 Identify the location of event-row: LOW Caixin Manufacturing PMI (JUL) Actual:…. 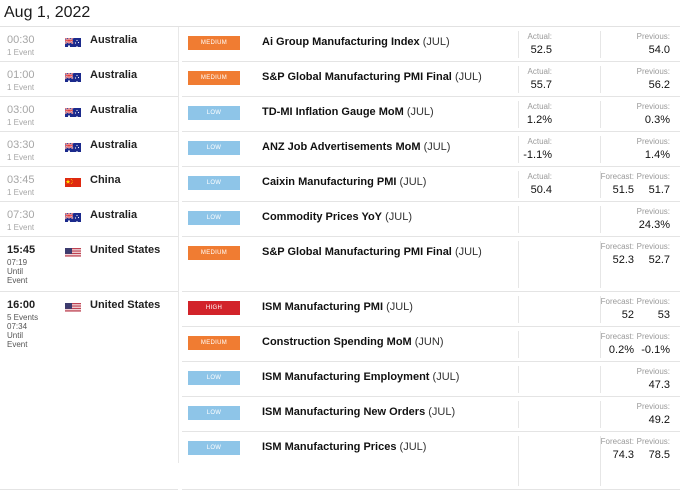
(431, 184).